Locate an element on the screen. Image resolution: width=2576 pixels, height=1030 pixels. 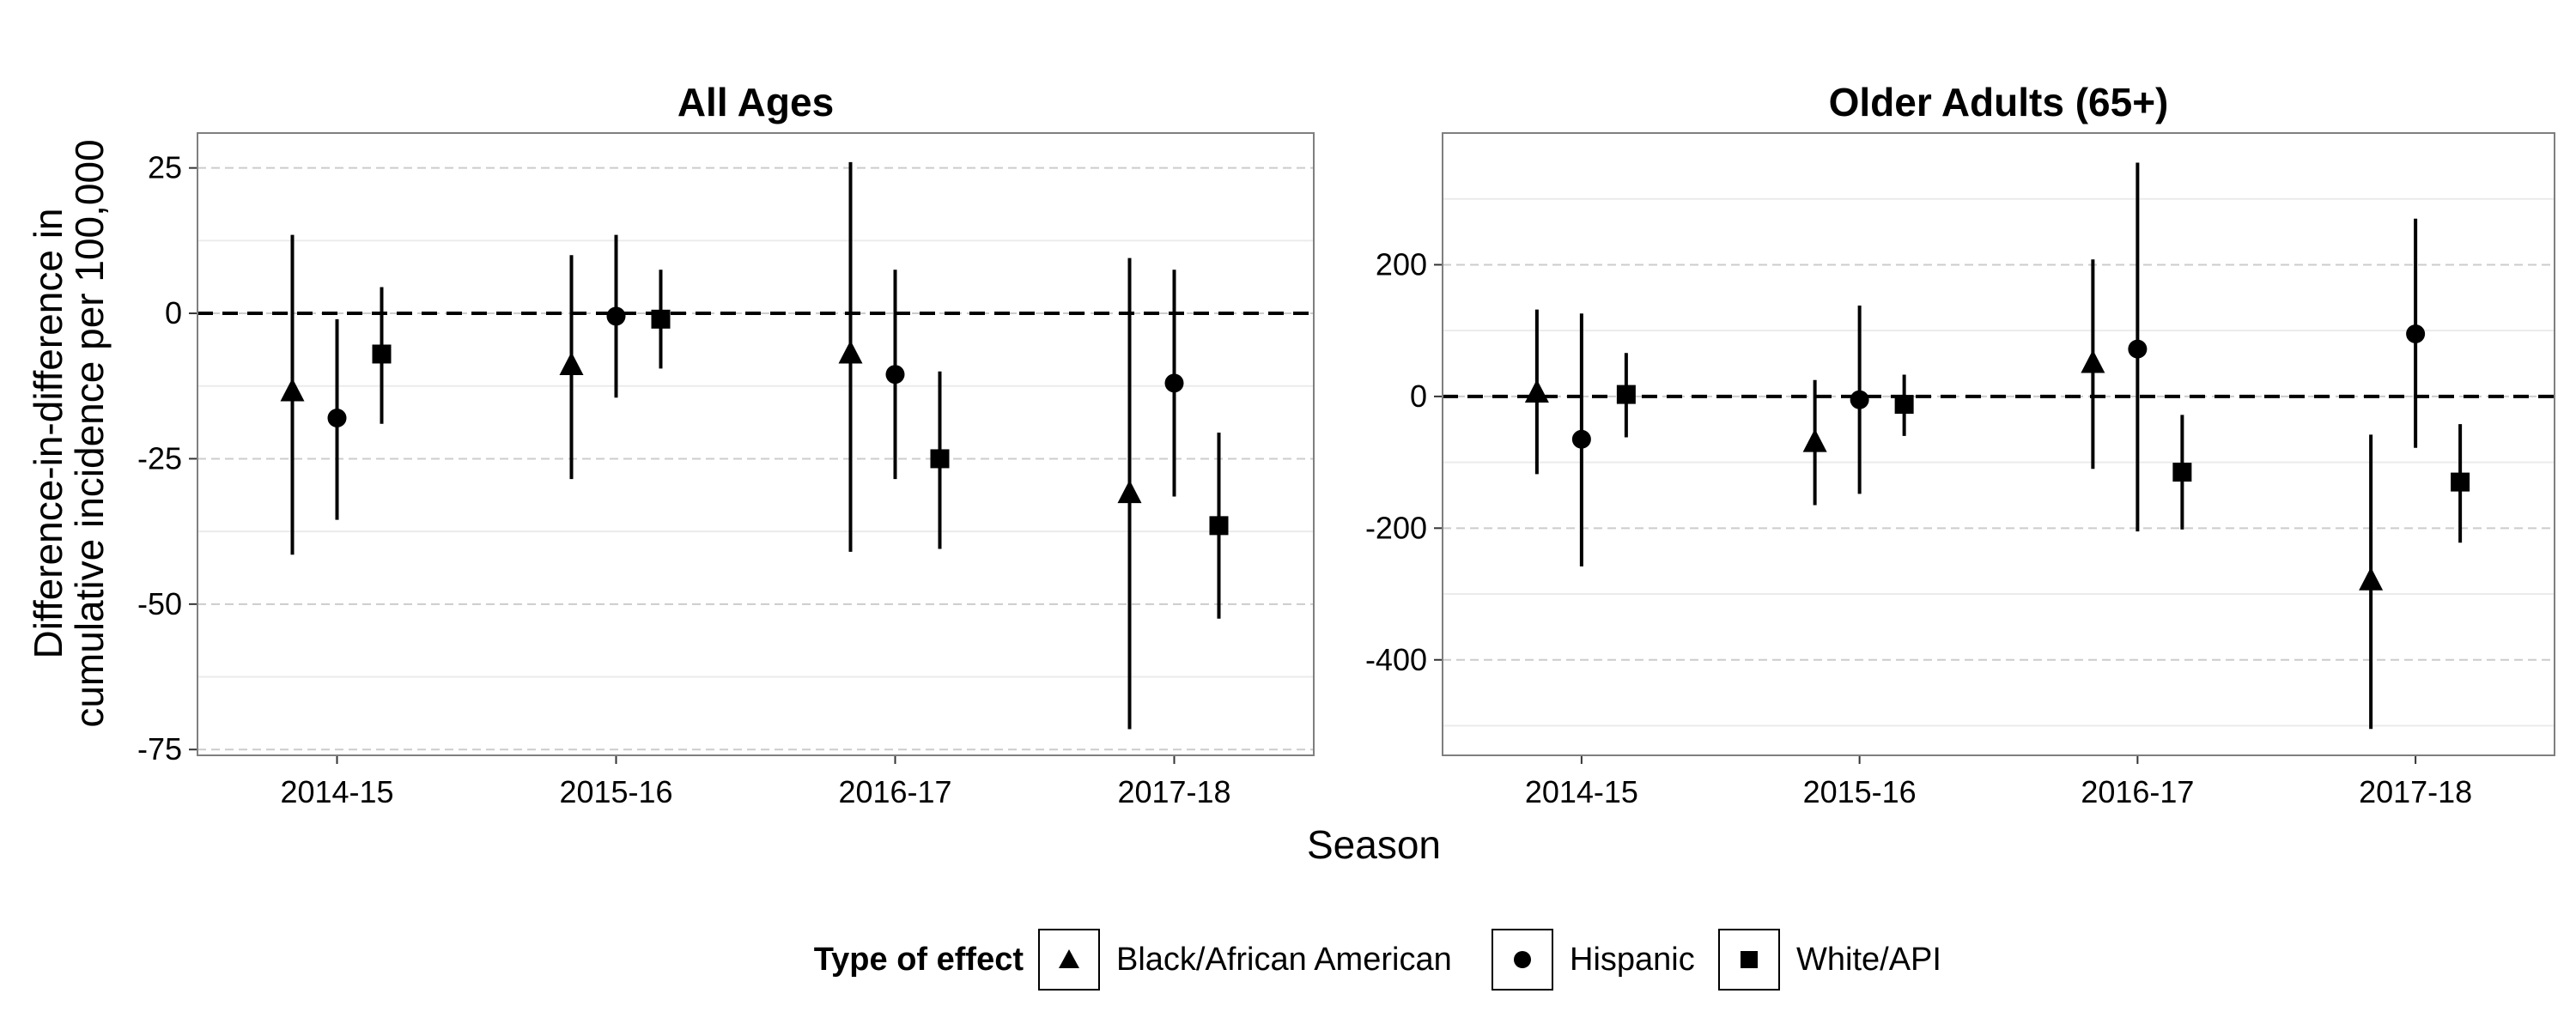
legend-triangle-icon is located at coordinates (1069, 958).